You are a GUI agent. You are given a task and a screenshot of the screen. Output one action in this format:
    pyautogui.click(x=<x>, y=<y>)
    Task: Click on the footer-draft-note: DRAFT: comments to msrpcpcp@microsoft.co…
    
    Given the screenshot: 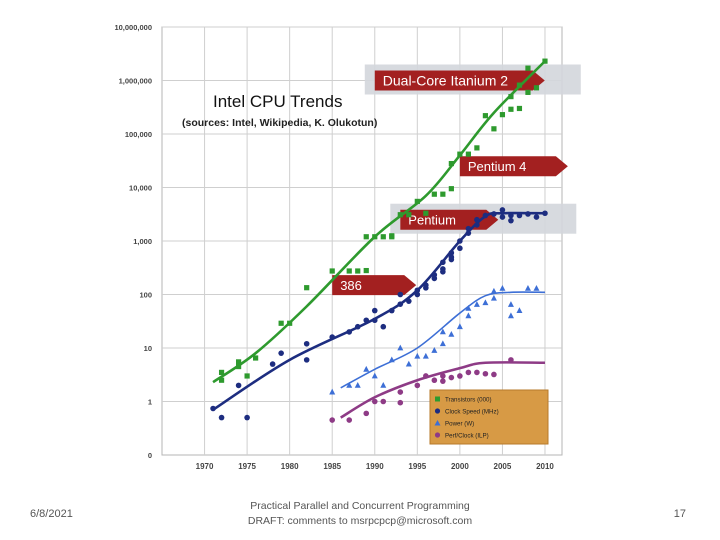 What is the action you would take?
    pyautogui.click(x=360, y=521)
    